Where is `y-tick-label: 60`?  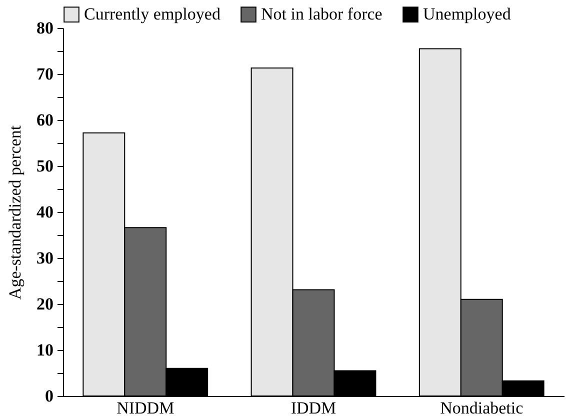 y-tick-label: 60 is located at coordinates (45, 120).